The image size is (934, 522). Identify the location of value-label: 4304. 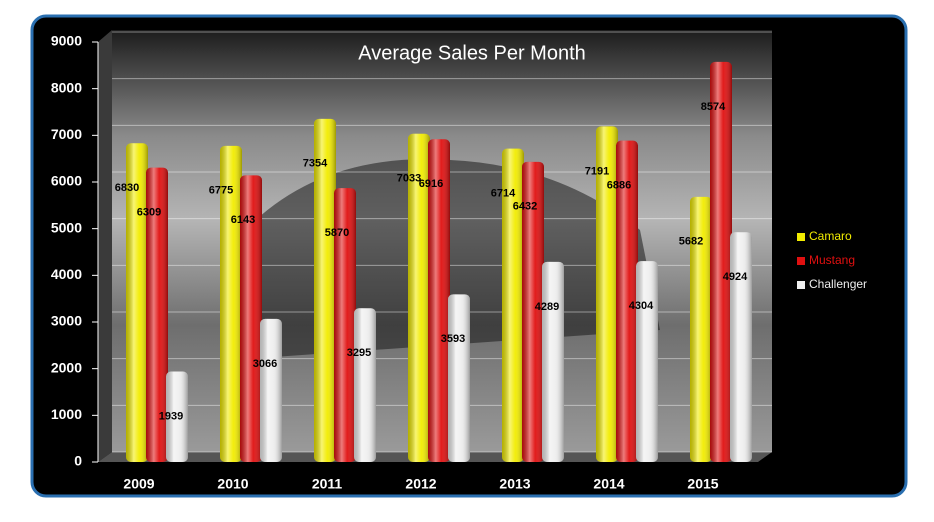
(641, 306).